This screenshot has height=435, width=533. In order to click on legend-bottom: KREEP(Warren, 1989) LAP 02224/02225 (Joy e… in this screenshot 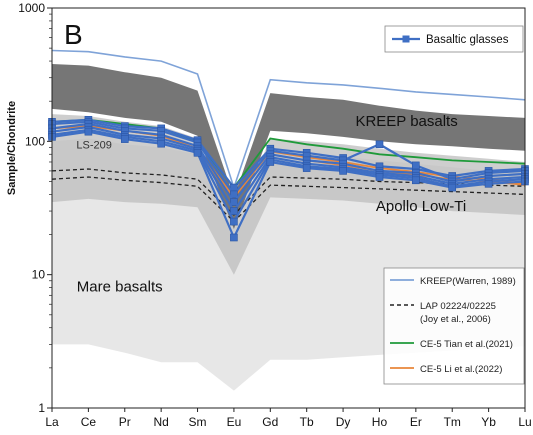, I will do `click(454, 326)`.